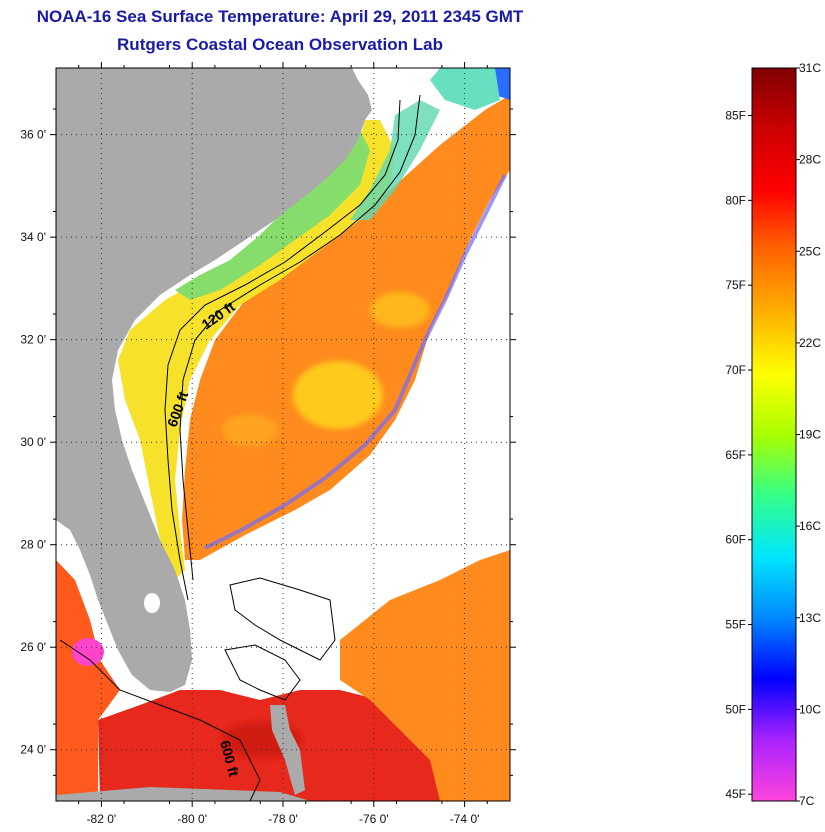 This screenshot has width=825, height=832. I want to click on fahrenheit-label: 45F, so click(735, 794).